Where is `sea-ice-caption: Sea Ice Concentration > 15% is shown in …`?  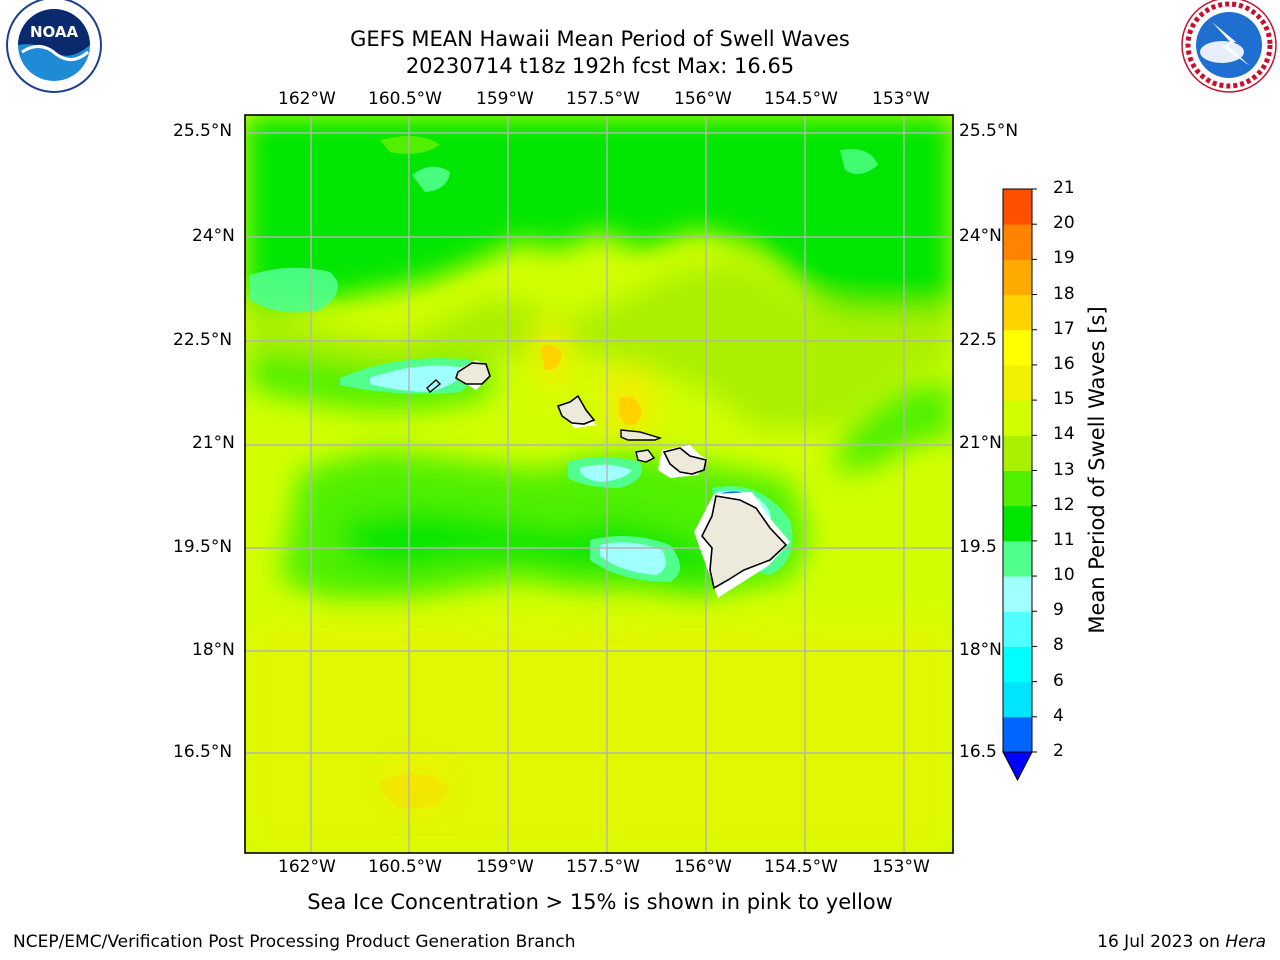 sea-ice-caption: Sea Ice Concentration > 15% is shown in … is located at coordinates (600, 902).